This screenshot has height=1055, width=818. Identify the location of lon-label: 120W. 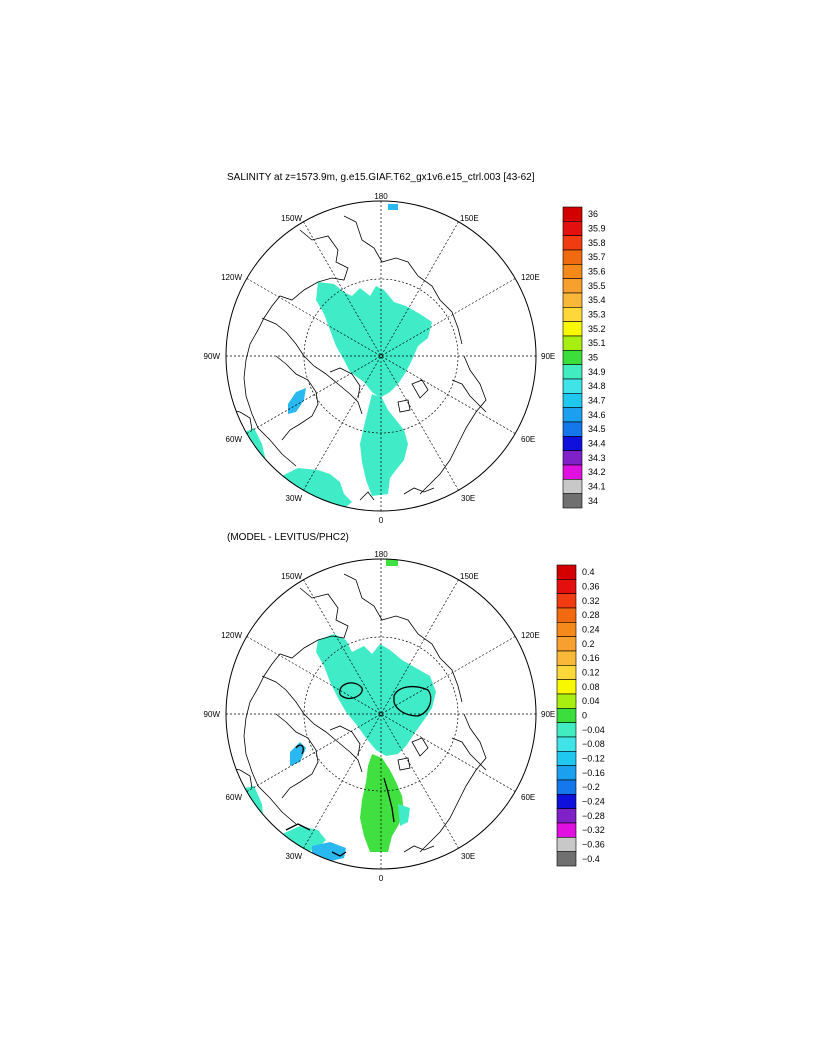
(231, 277).